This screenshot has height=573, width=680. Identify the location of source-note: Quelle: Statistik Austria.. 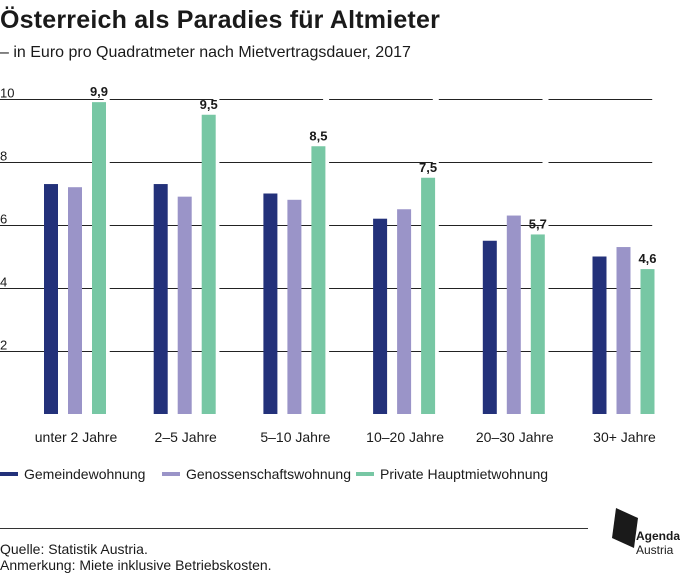
(74, 549).